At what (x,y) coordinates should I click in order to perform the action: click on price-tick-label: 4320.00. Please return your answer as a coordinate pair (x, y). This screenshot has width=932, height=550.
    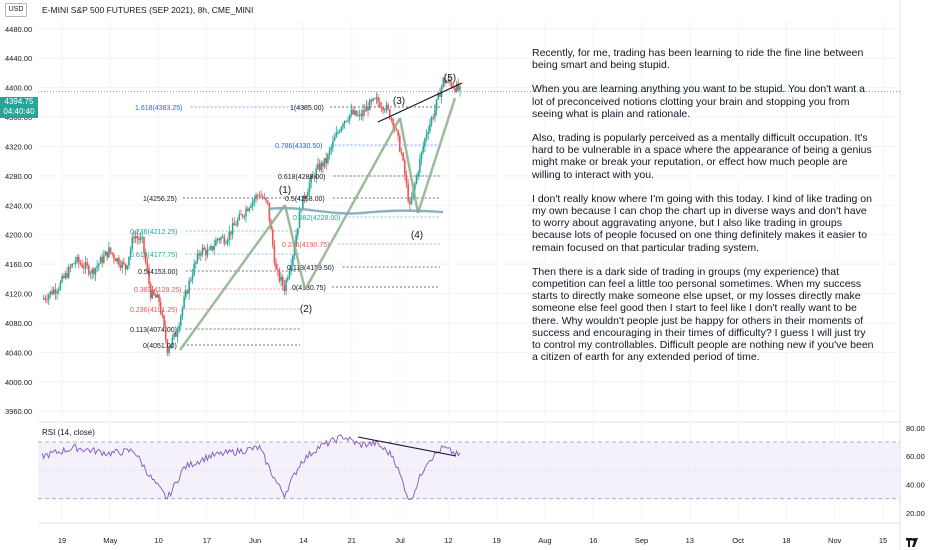
    Looking at the image, I should click on (18, 146).